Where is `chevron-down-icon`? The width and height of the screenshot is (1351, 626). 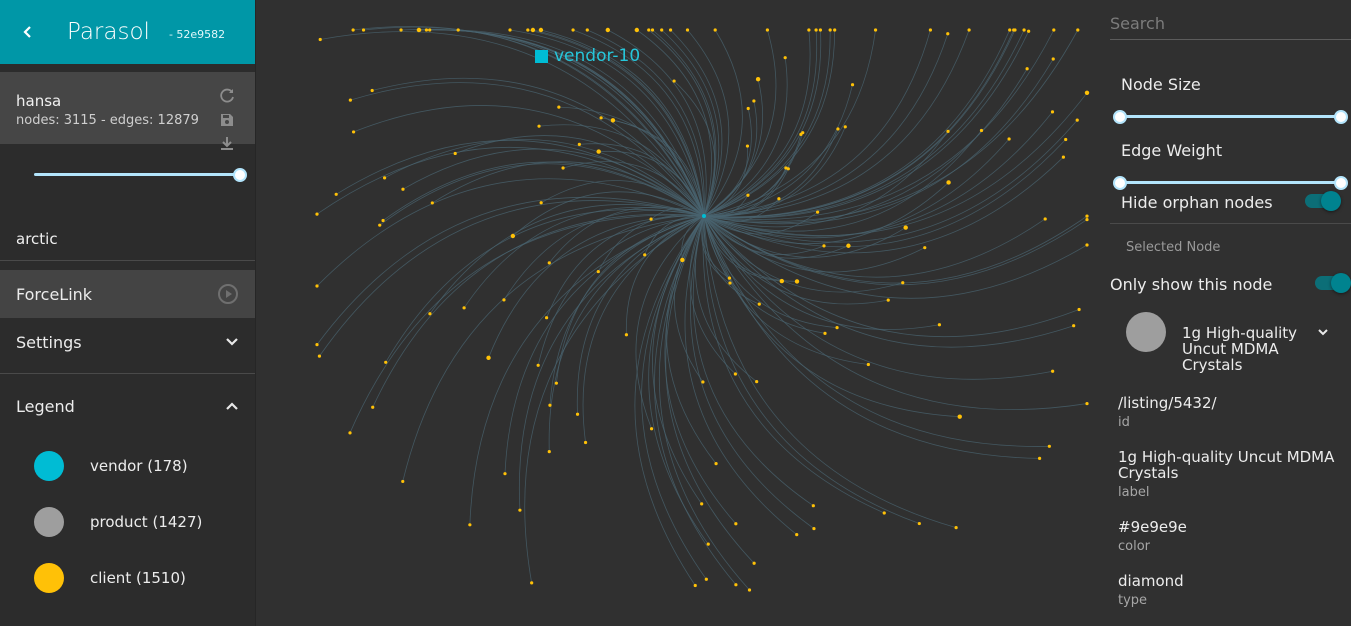 chevron-down-icon is located at coordinates (1323, 332).